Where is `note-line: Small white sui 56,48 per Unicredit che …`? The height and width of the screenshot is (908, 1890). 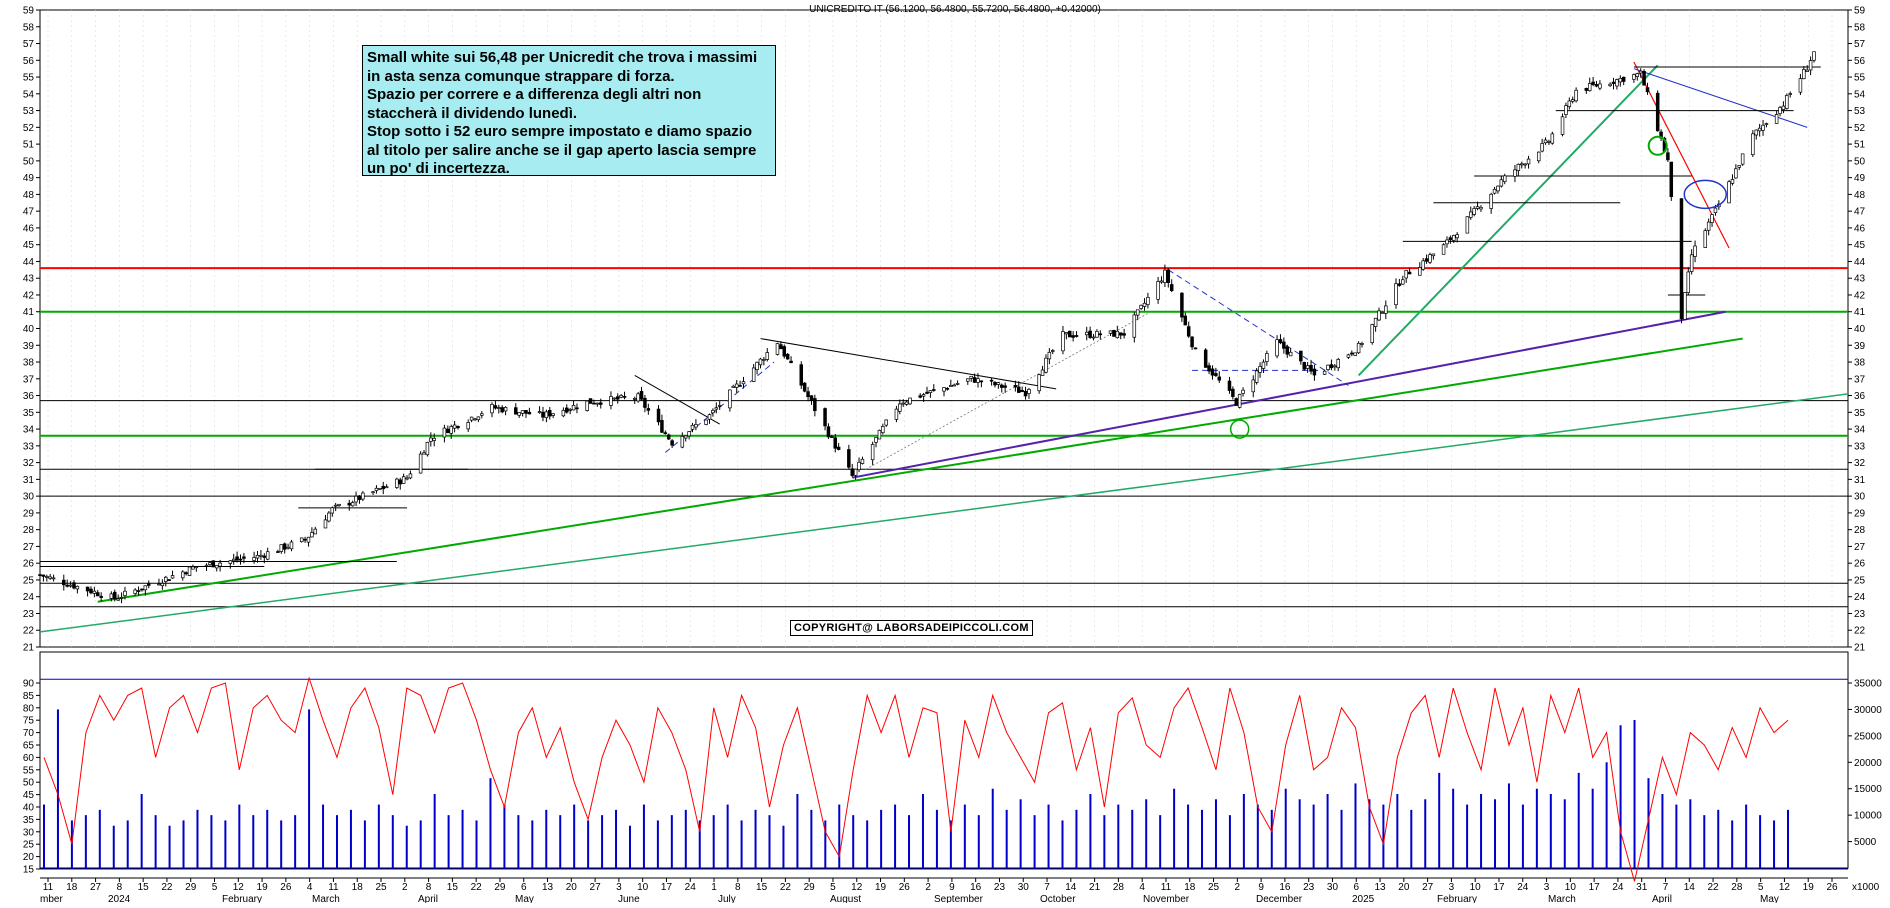
note-line: Small white sui 56,48 per Unicredit che … is located at coordinates (562, 57).